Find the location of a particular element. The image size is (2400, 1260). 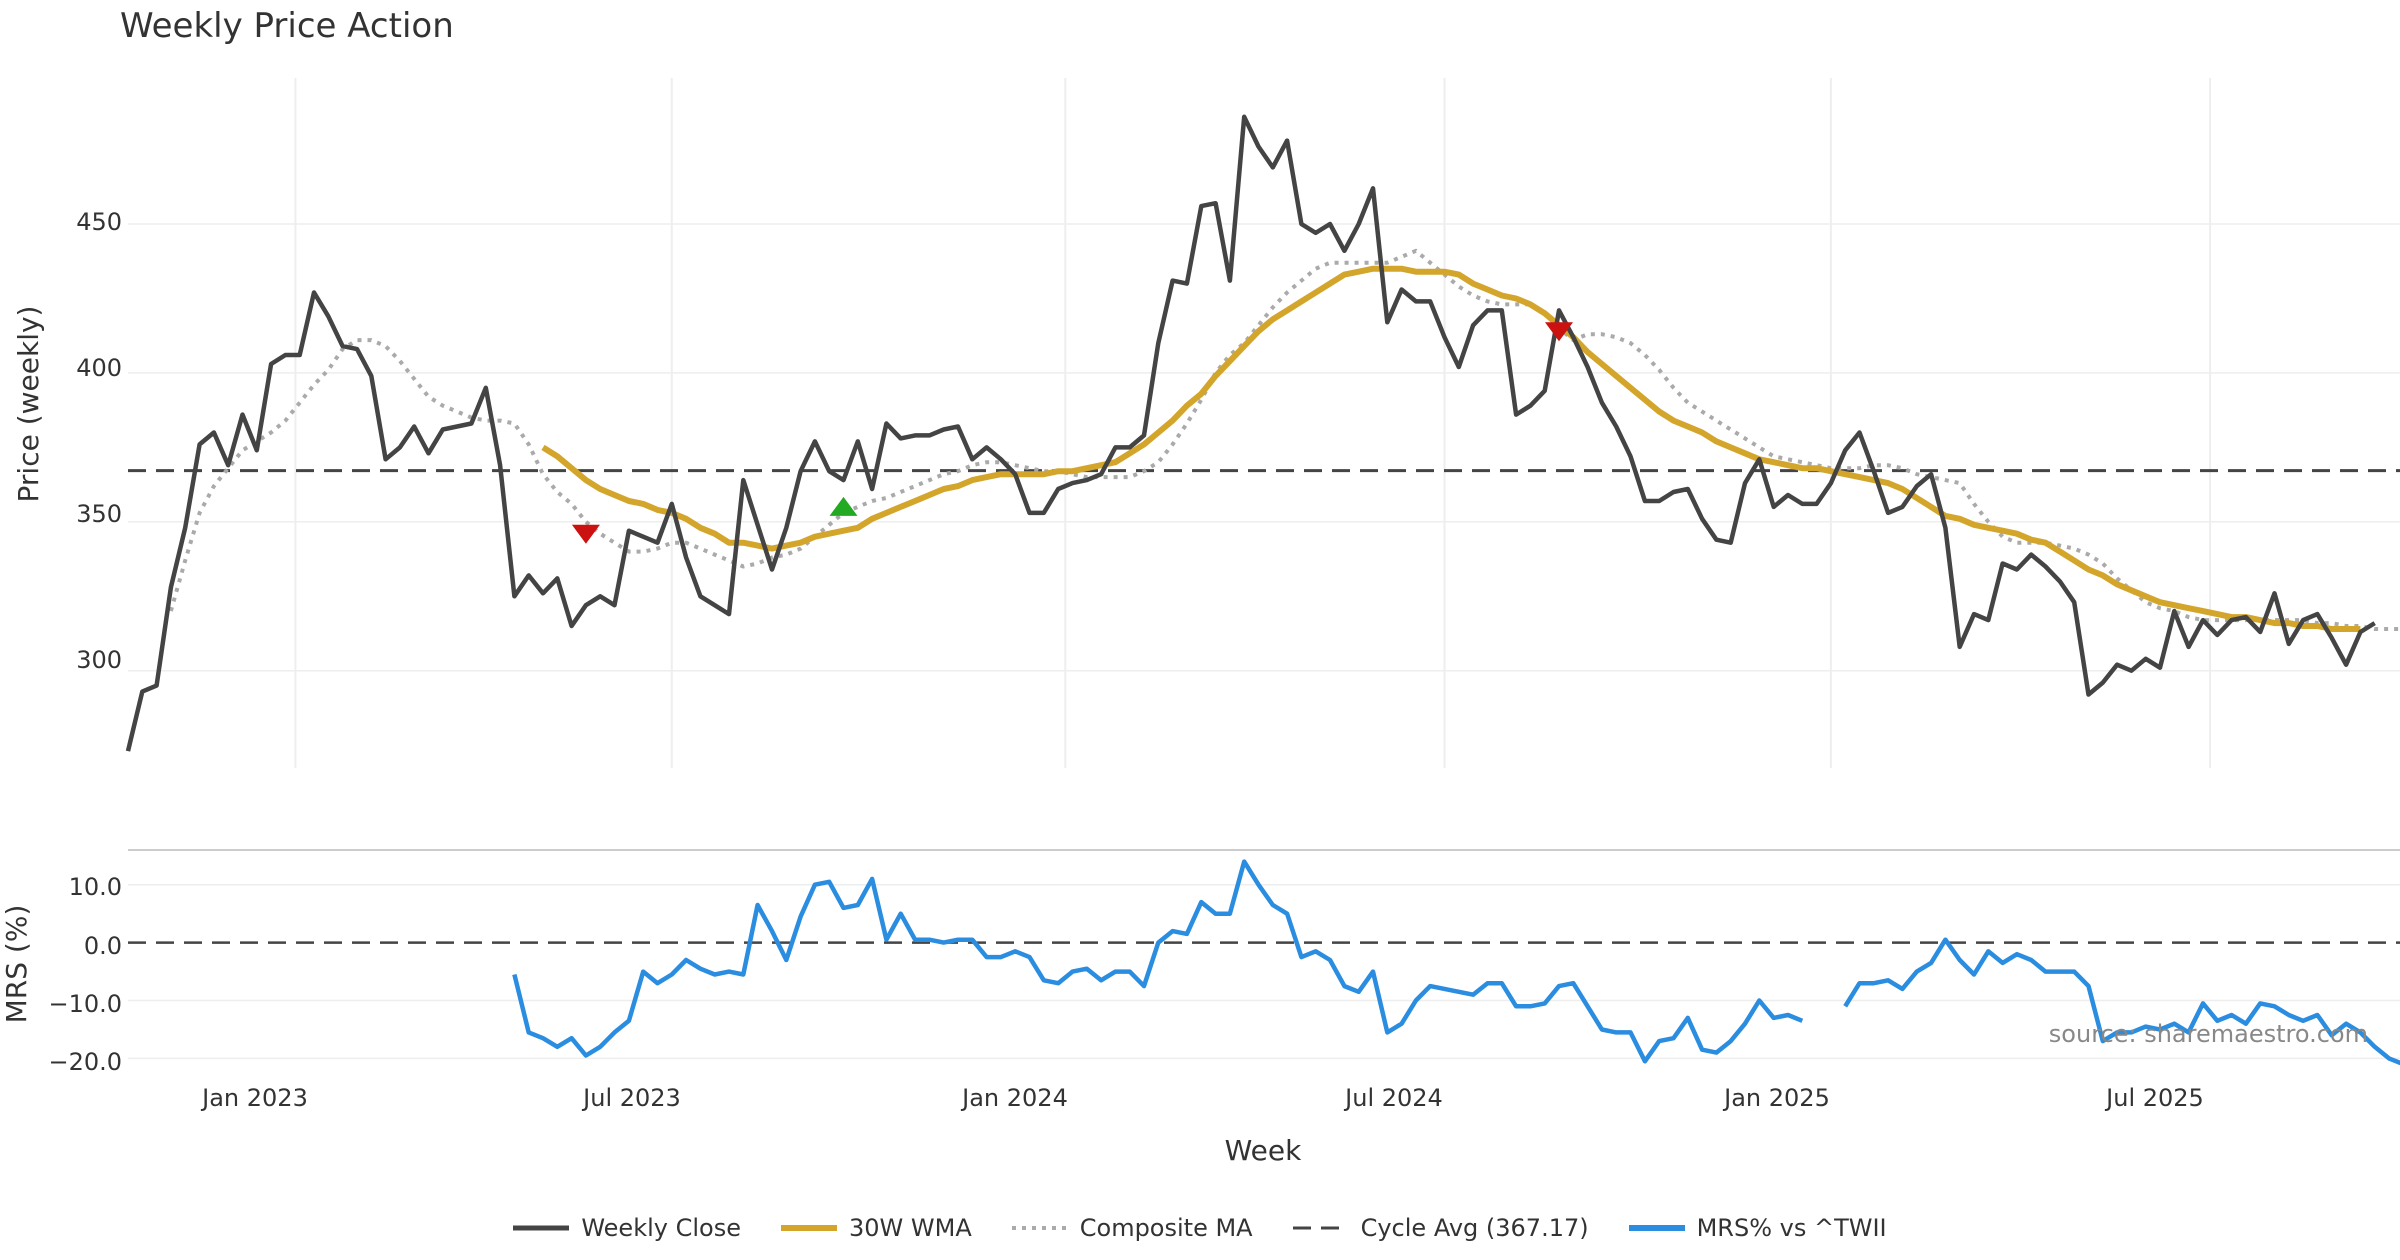

legend-label: Weekly Close is located at coordinates (661, 1228).